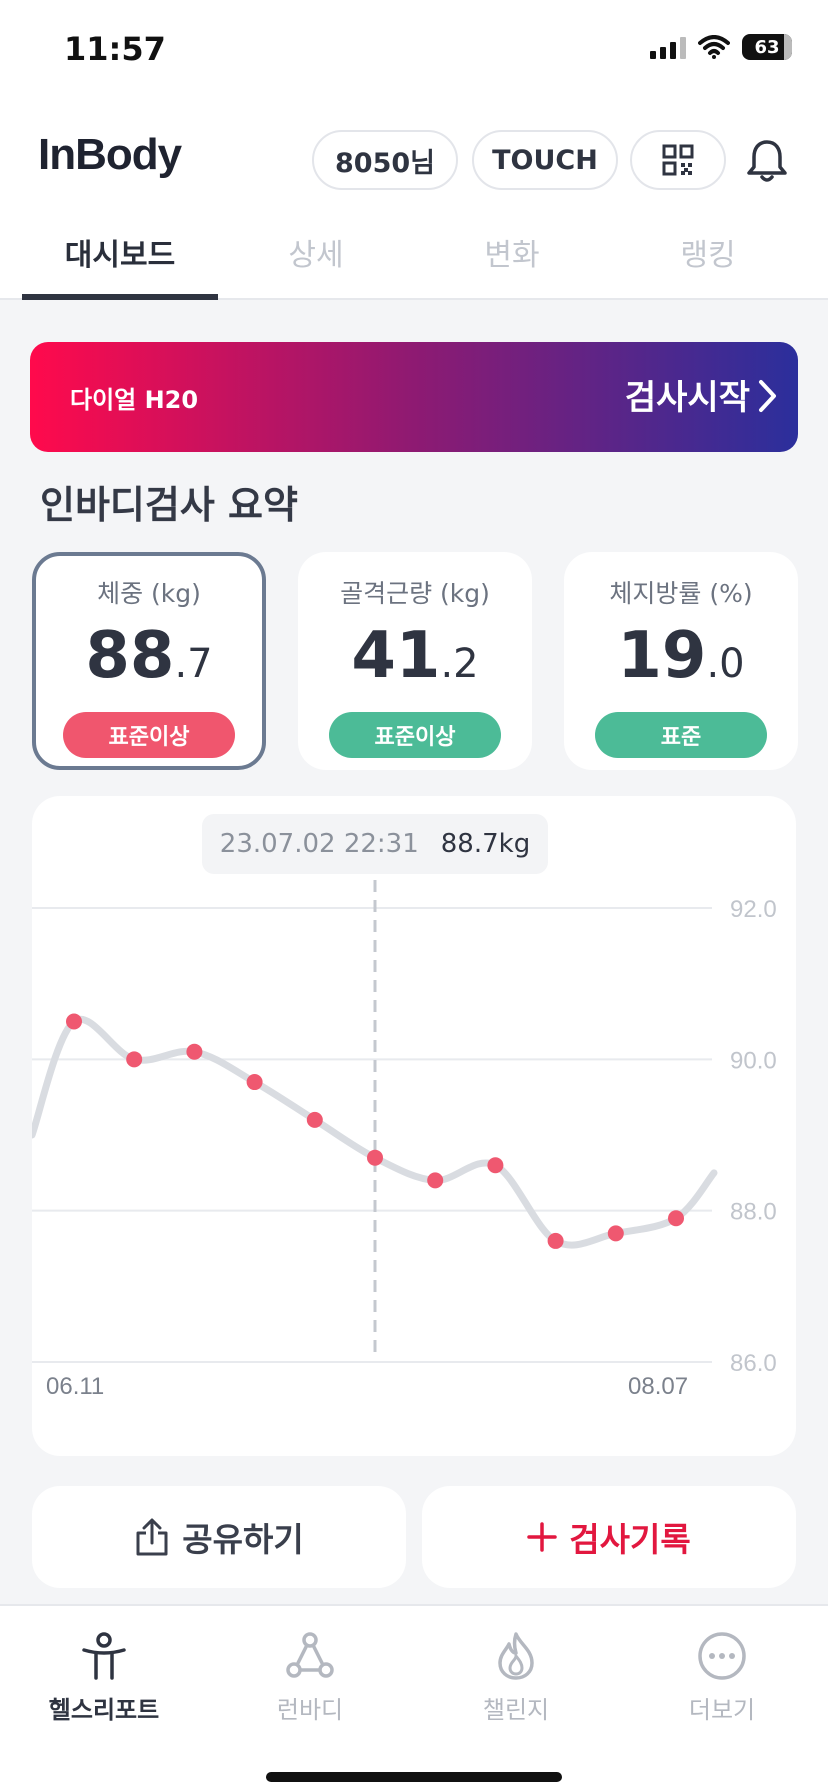 This screenshot has height=1792, width=828. What do you see at coordinates (753, 909) in the screenshot?
I see `y-tick-label: 92.0` at bounding box center [753, 909].